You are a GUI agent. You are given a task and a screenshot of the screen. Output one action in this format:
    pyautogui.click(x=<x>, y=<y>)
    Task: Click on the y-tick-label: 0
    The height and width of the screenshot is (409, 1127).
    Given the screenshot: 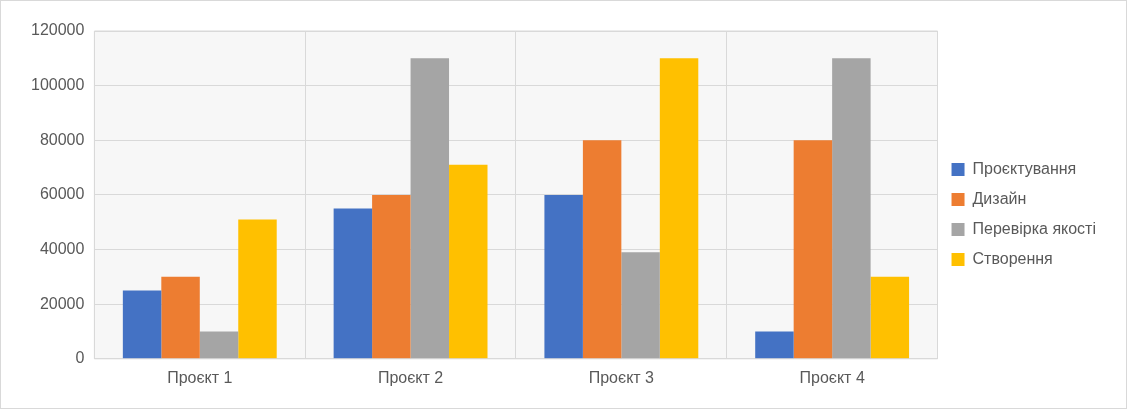 What is the action you would take?
    pyautogui.click(x=80, y=358)
    